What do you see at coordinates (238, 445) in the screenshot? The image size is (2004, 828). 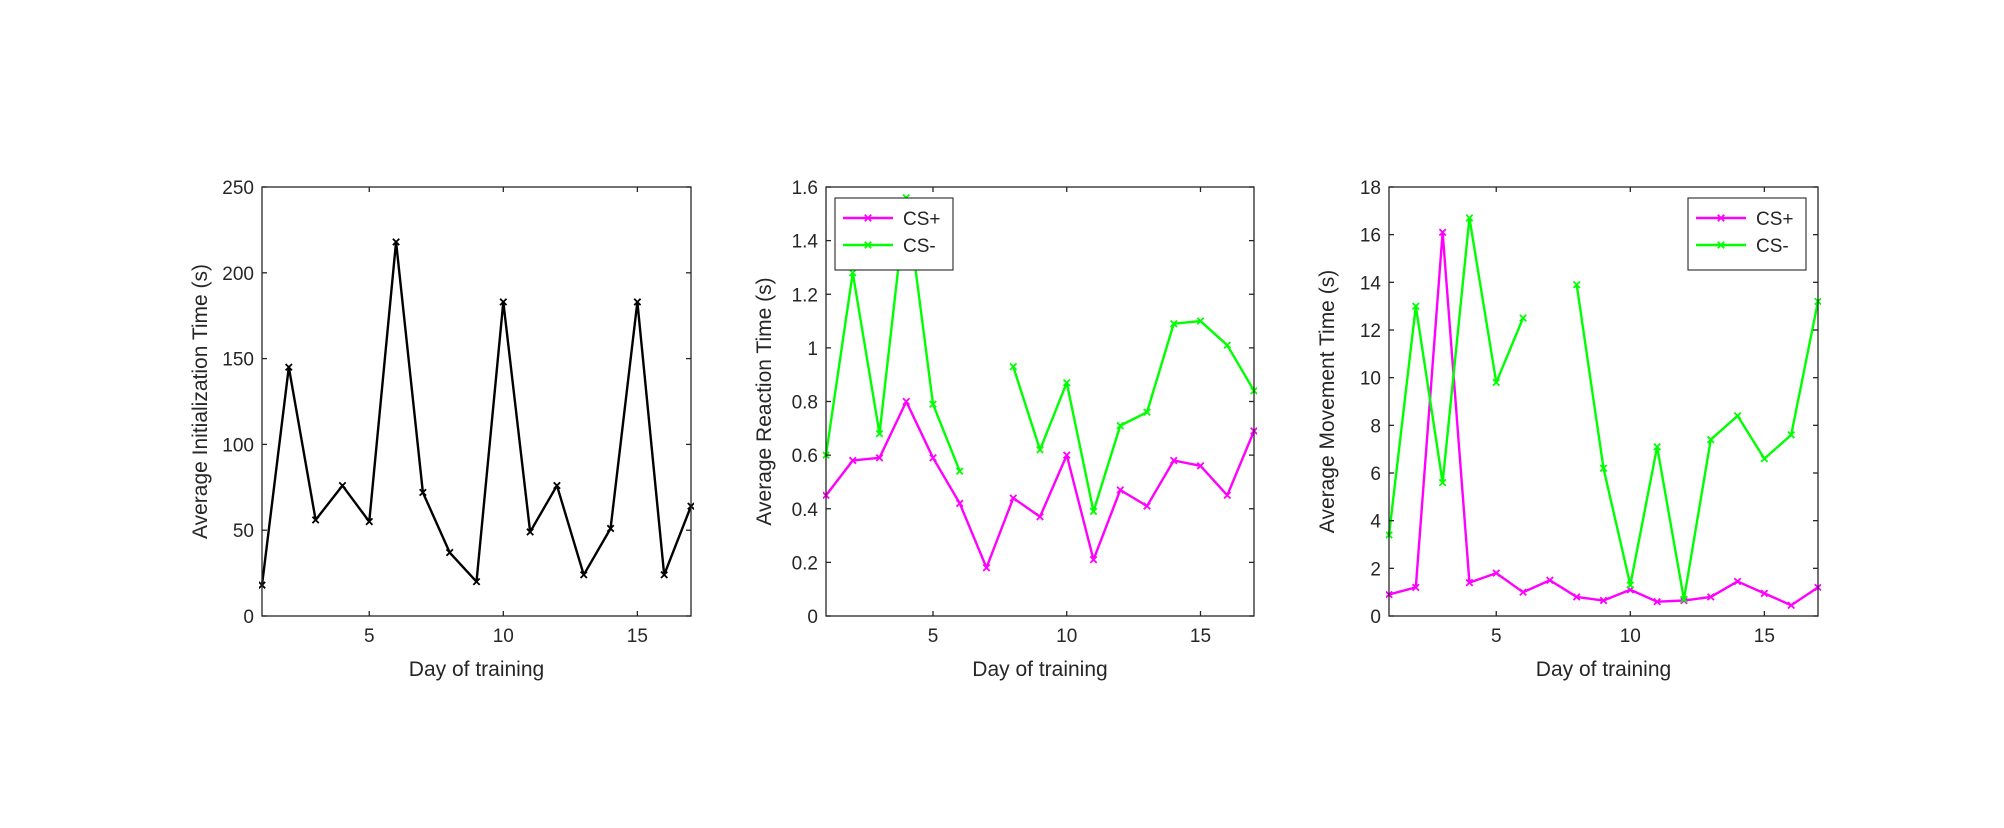 I see `y-tick-label: 100` at bounding box center [238, 445].